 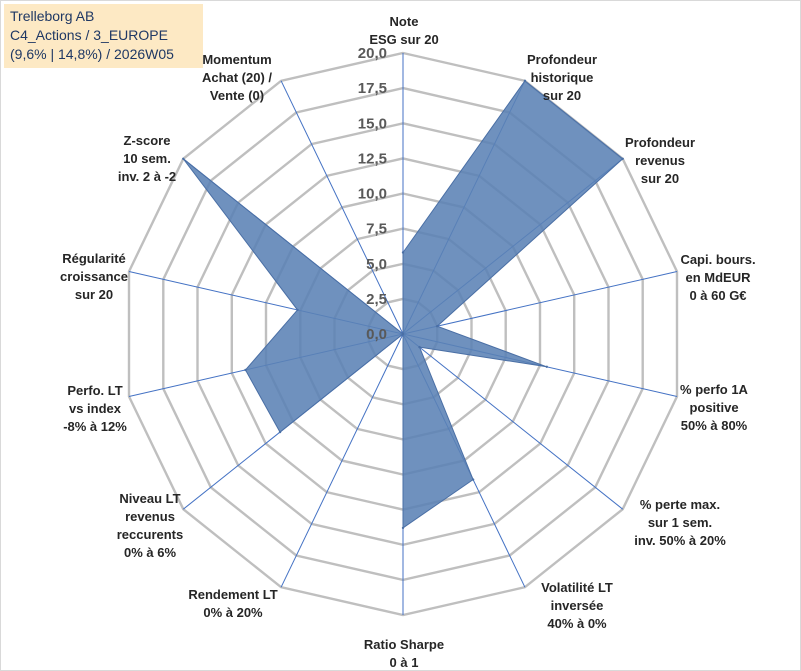 What do you see at coordinates (404, 21) in the screenshot?
I see `axis-label-0-line-0: Note` at bounding box center [404, 21].